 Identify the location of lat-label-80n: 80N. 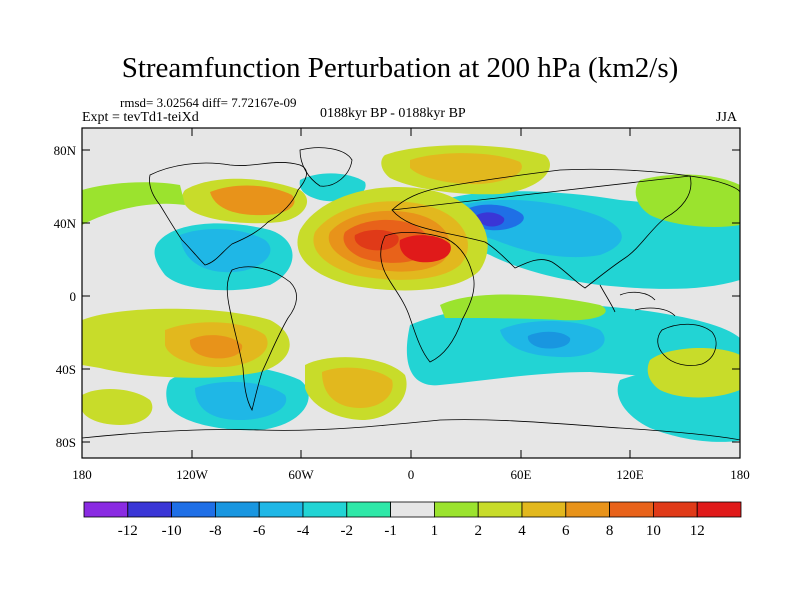
(65, 150).